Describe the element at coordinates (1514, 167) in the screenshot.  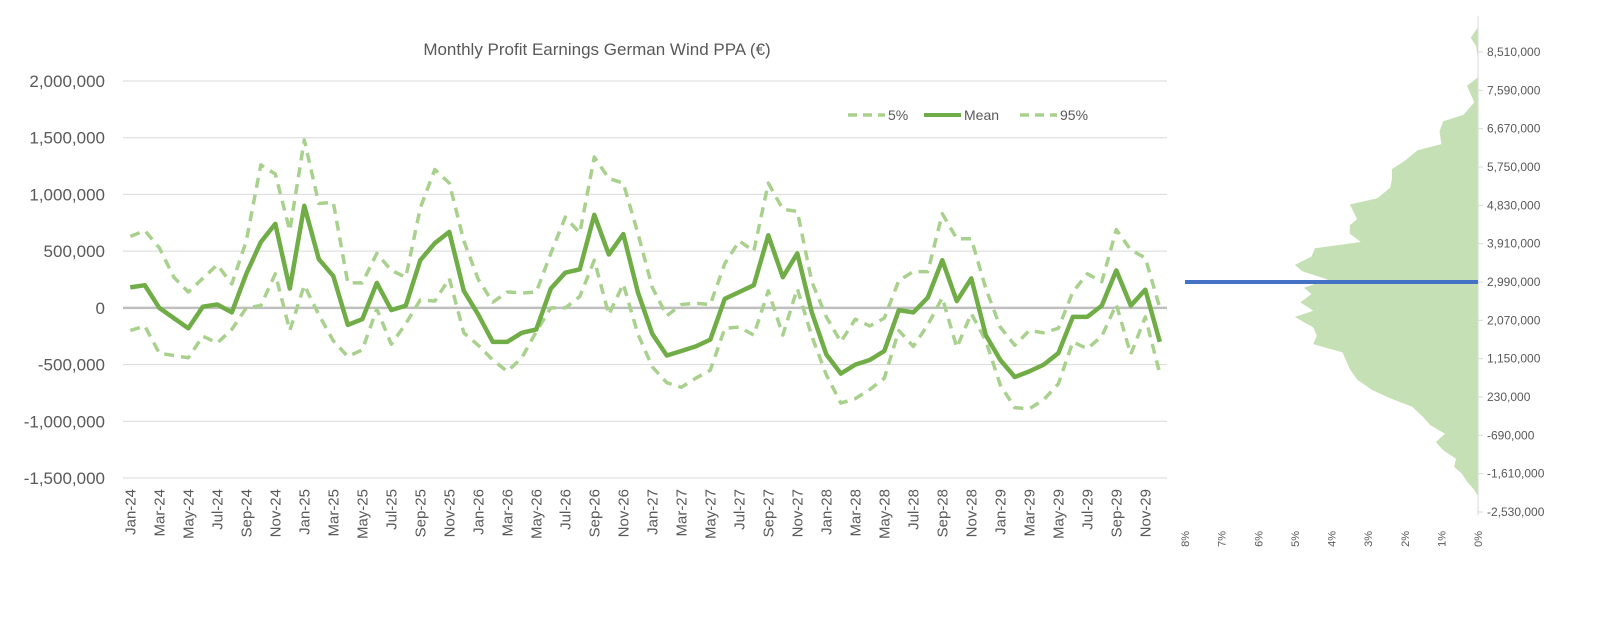
I see `distribution-y-tick-label: 5,750,000` at that location.